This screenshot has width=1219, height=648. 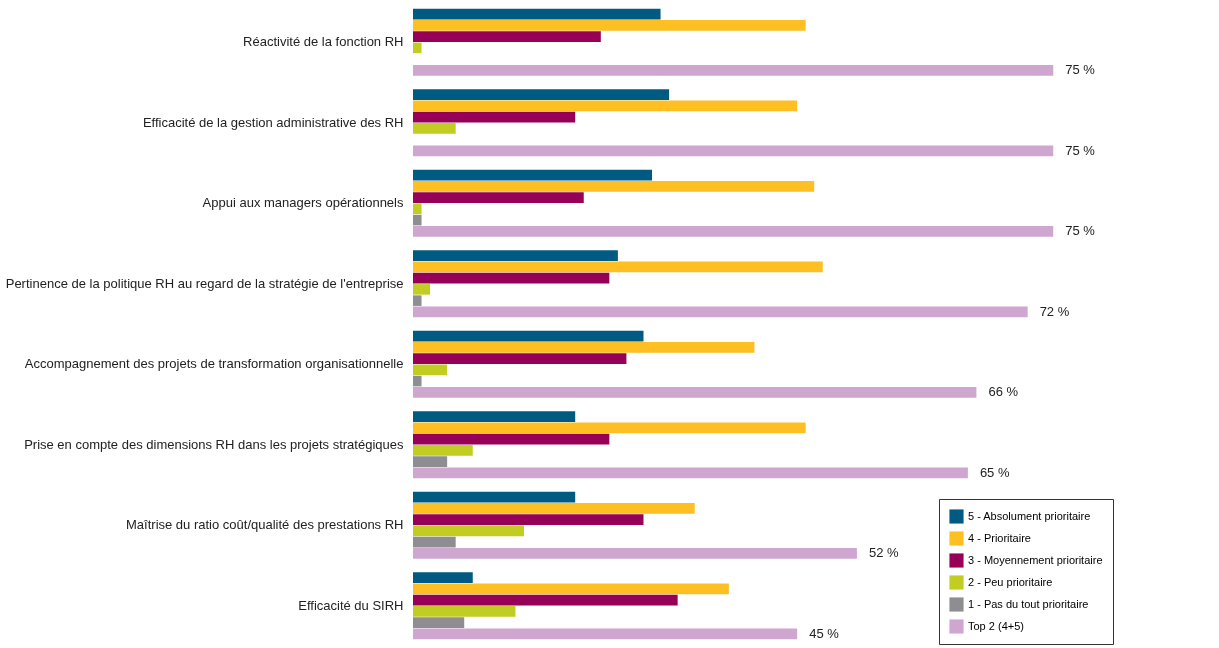 What do you see at coordinates (214, 364) in the screenshot?
I see `y-tick-label: Accompagnement des projets de transformation organisationnelle` at bounding box center [214, 364].